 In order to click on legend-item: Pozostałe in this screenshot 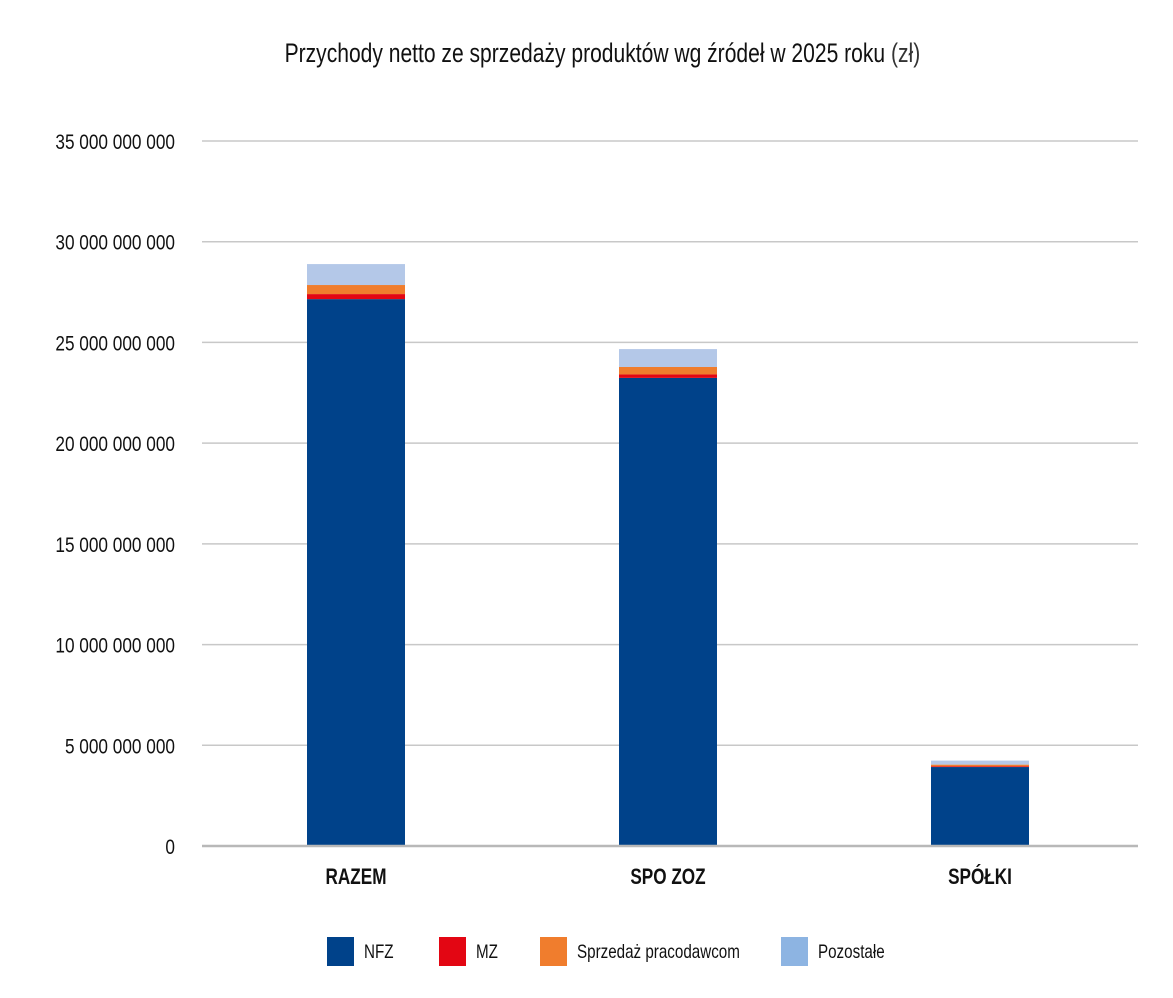, I will do `click(833, 951)`.